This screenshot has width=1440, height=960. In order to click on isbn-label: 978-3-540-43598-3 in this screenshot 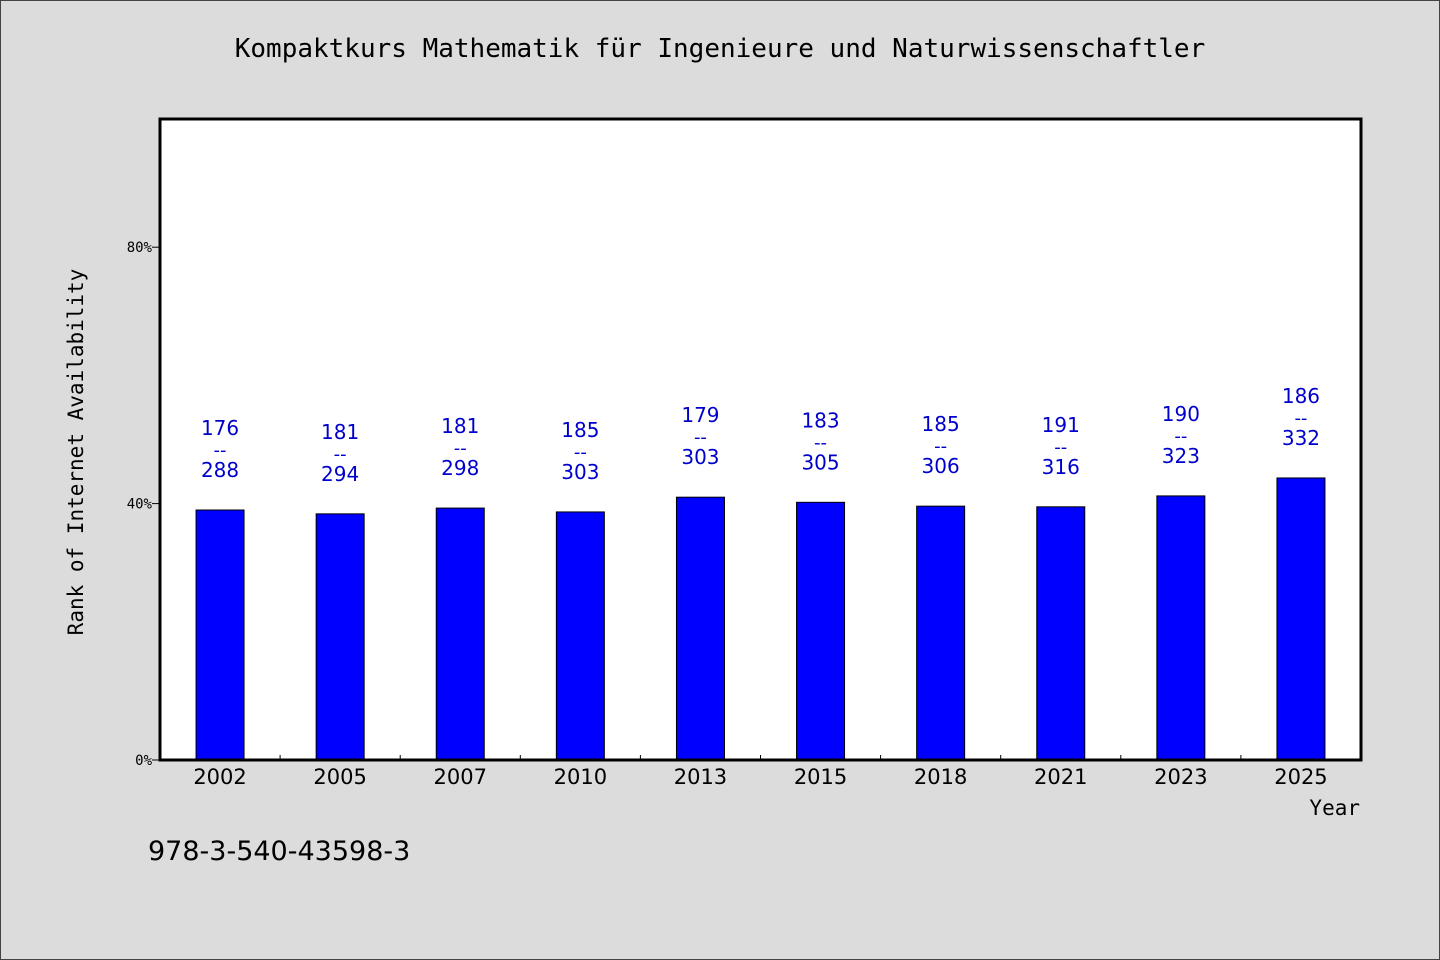, I will do `click(279, 851)`.